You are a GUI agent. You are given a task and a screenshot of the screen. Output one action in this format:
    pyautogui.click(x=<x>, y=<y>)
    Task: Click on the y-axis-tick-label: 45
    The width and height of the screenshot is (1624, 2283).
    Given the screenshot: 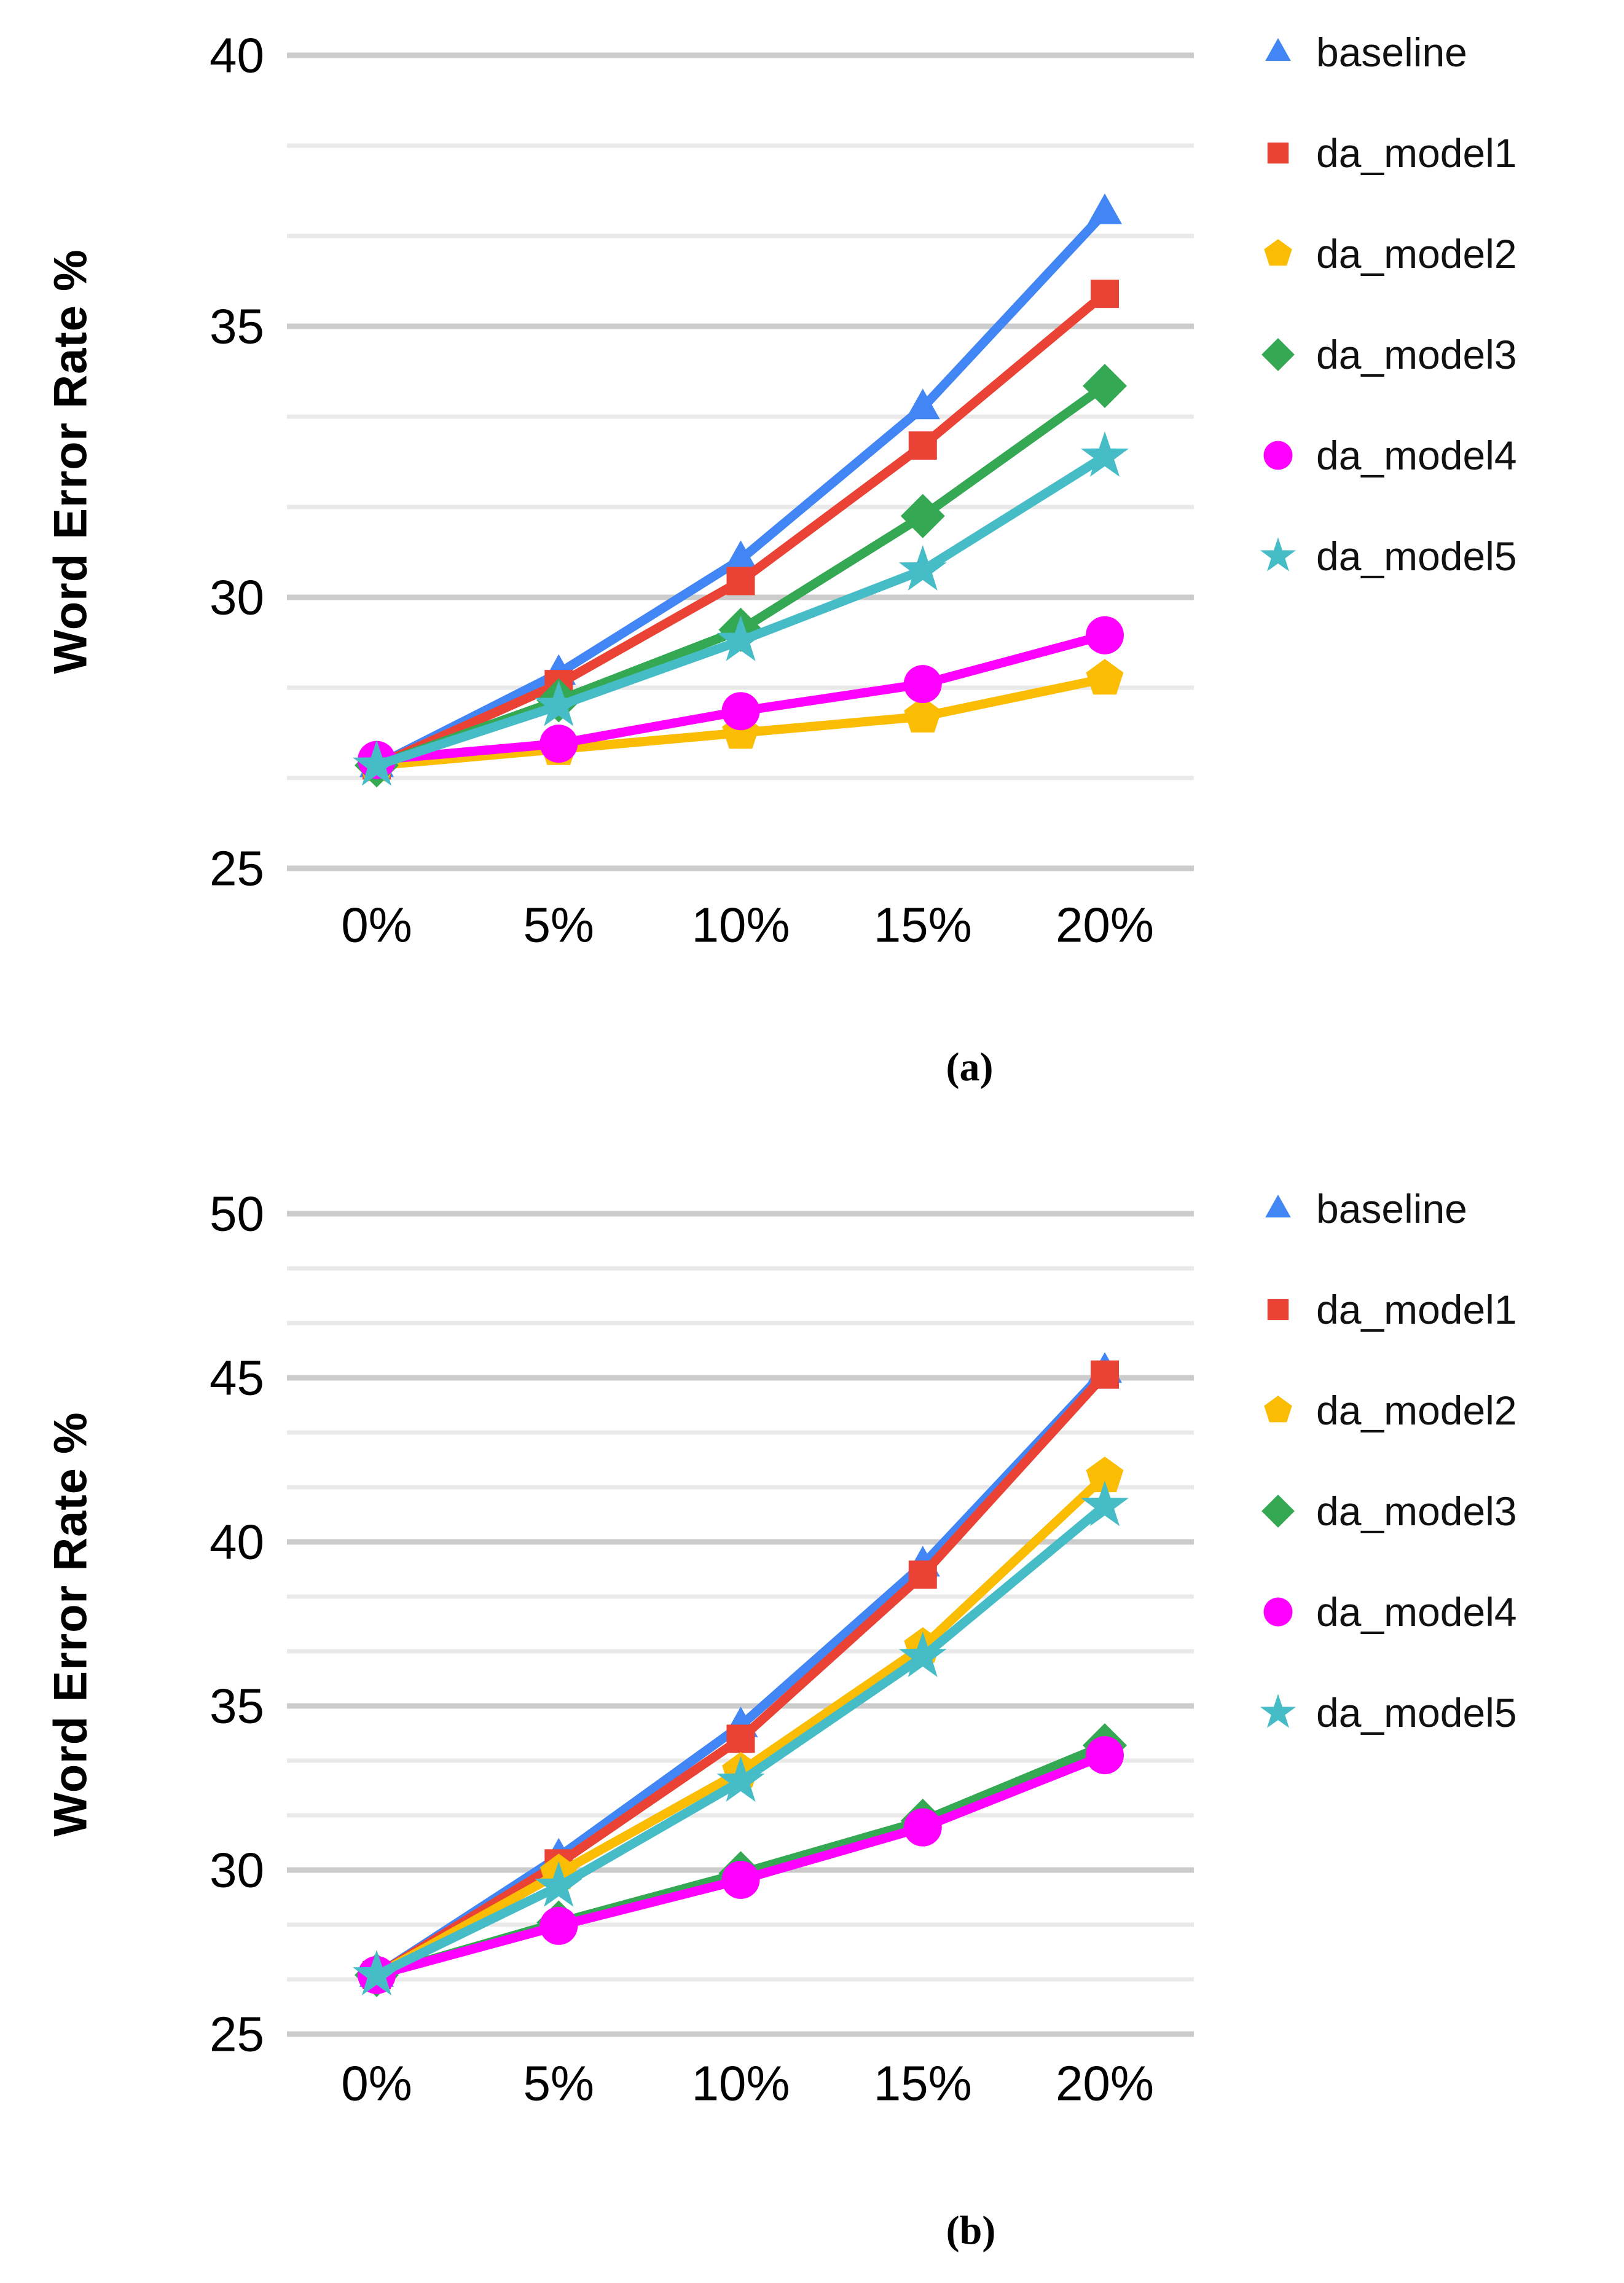 What is the action you would take?
    pyautogui.click(x=237, y=1378)
    